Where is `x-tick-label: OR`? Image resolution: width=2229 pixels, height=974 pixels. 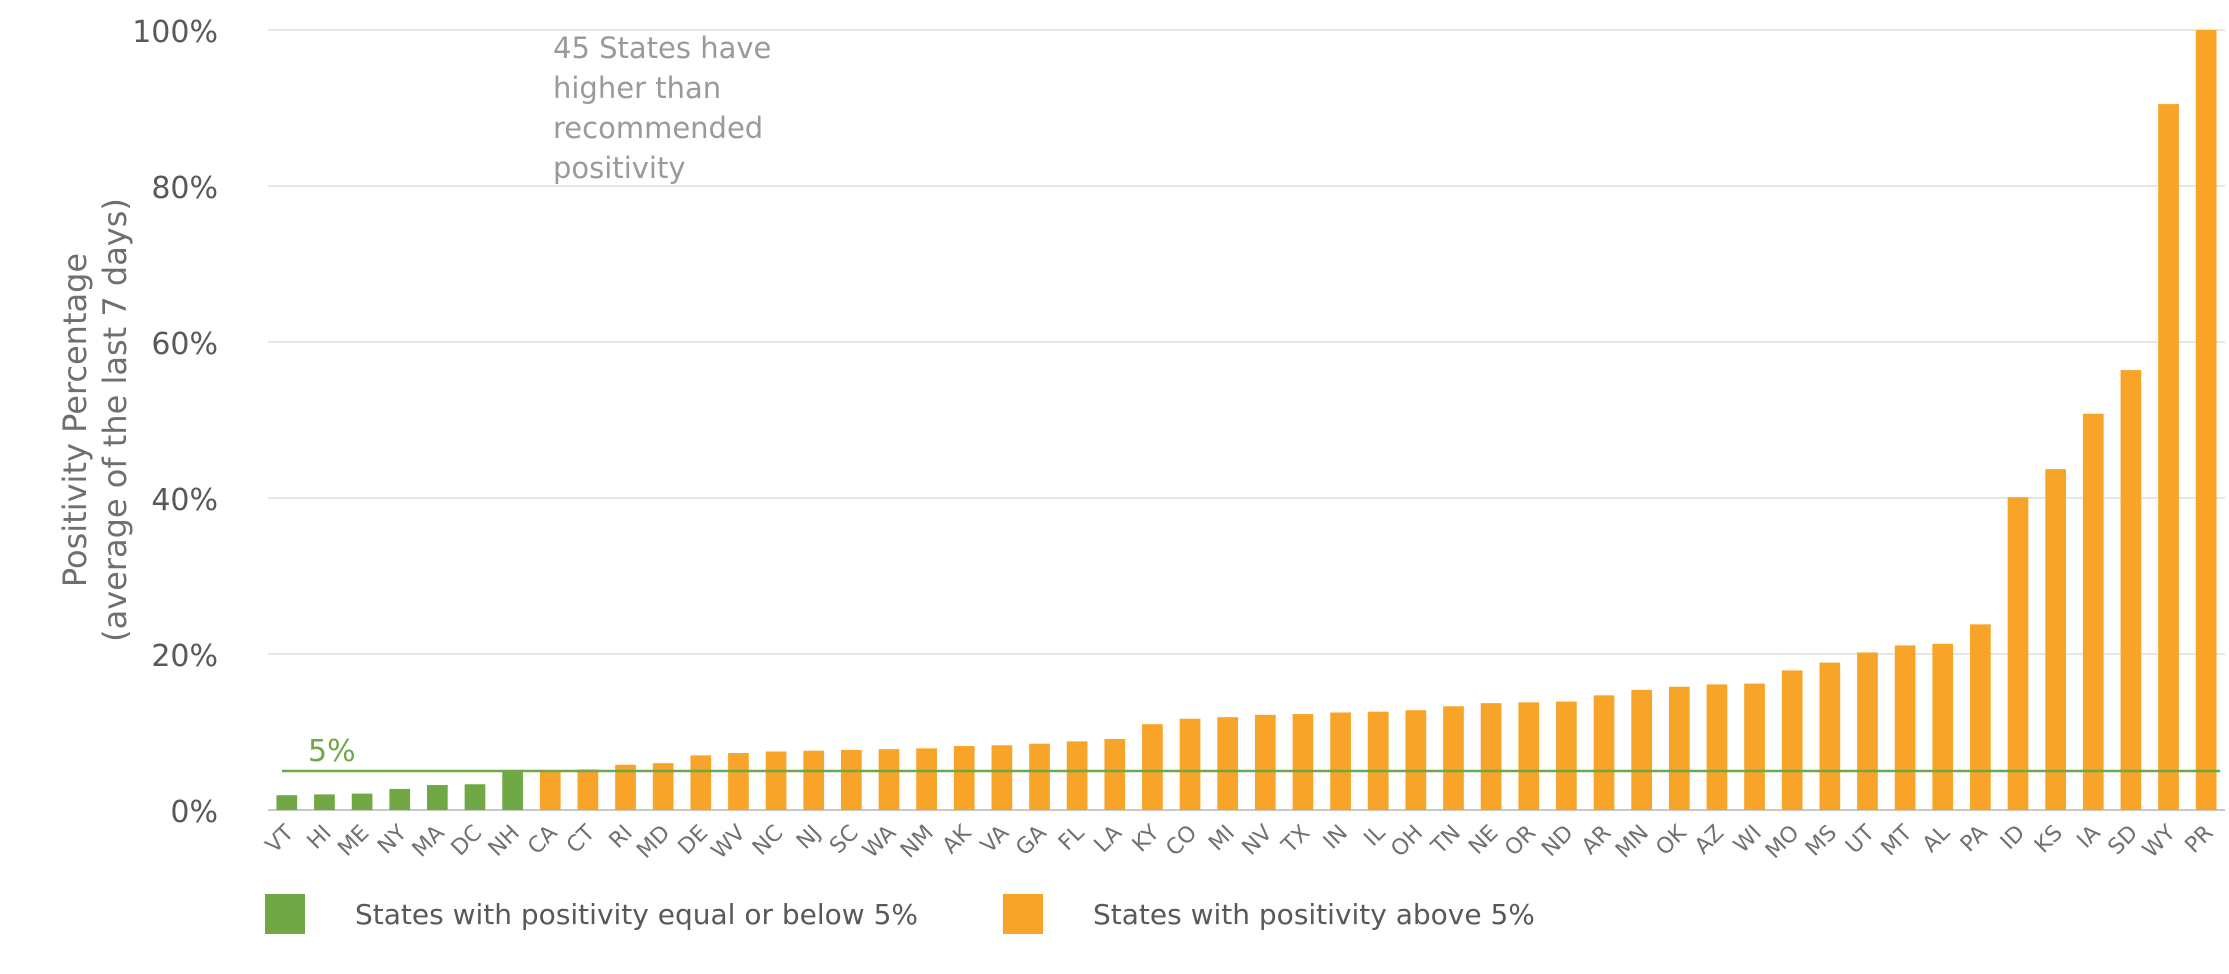 x-tick-label: OR is located at coordinates (1520, 841).